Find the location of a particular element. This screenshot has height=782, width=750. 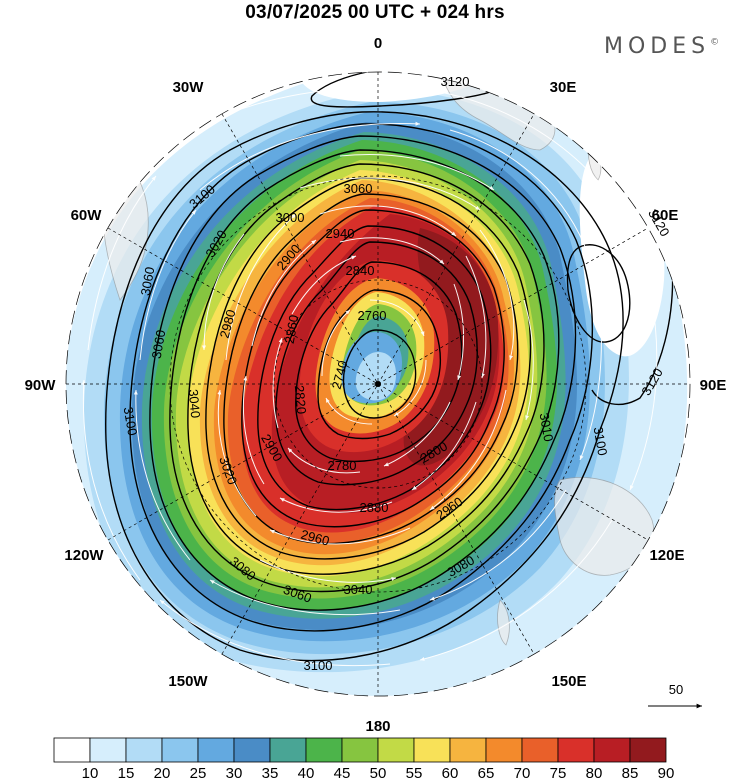

colorbar-label: 70 is located at coordinates (522, 773).